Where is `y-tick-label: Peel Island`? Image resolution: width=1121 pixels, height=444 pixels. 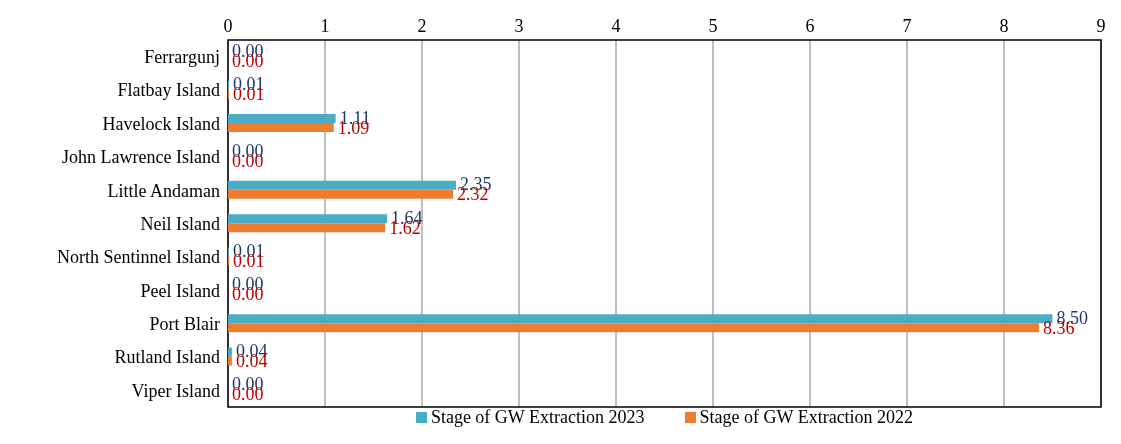 y-tick-label: Peel Island is located at coordinates (180, 290).